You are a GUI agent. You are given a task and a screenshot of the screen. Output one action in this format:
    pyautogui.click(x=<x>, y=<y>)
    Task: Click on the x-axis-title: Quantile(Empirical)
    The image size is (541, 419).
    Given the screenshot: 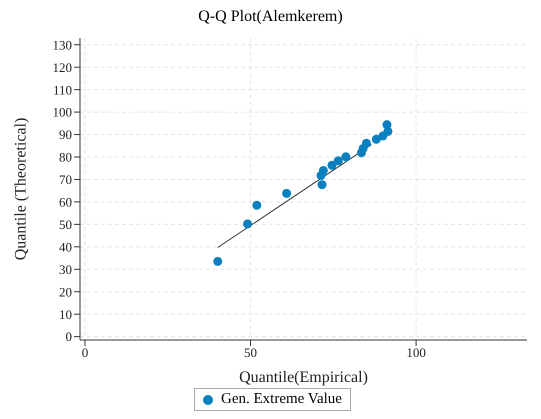 What is the action you would take?
    pyautogui.click(x=303, y=377)
    